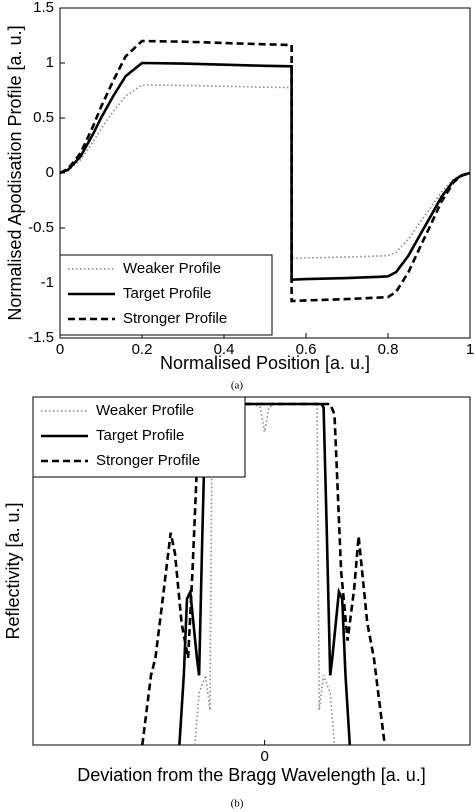  I want to click on x-tick-label: 0.4, so click(224, 349).